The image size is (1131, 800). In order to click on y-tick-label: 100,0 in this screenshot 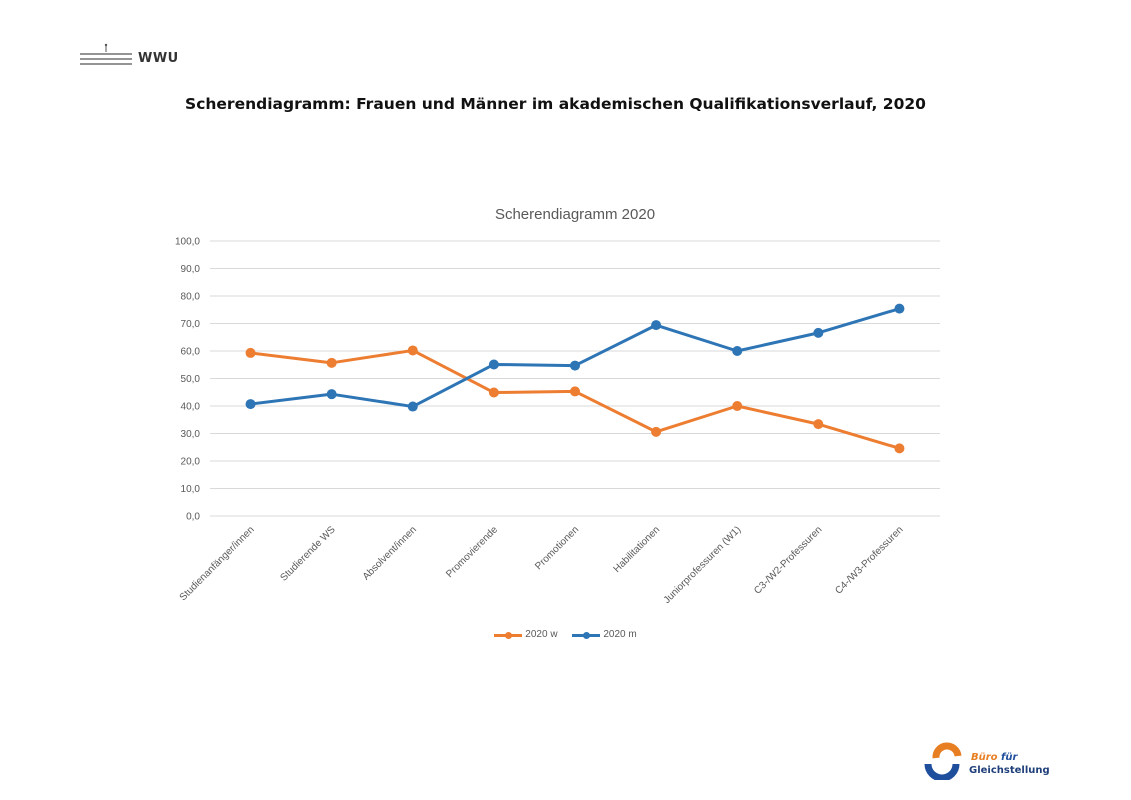, I will do `click(187, 242)`.